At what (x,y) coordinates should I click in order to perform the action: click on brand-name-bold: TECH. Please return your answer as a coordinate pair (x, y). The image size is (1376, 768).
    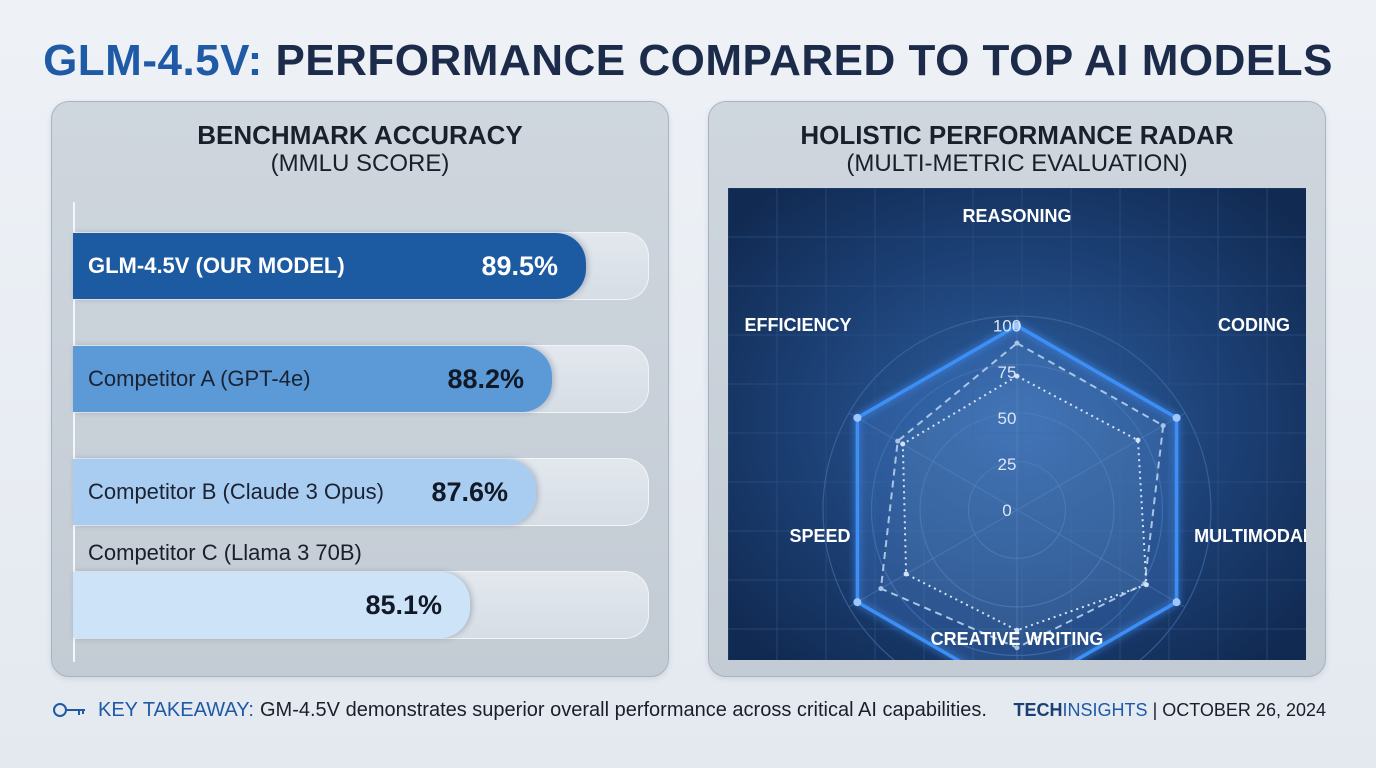
    Looking at the image, I should click on (1038, 709).